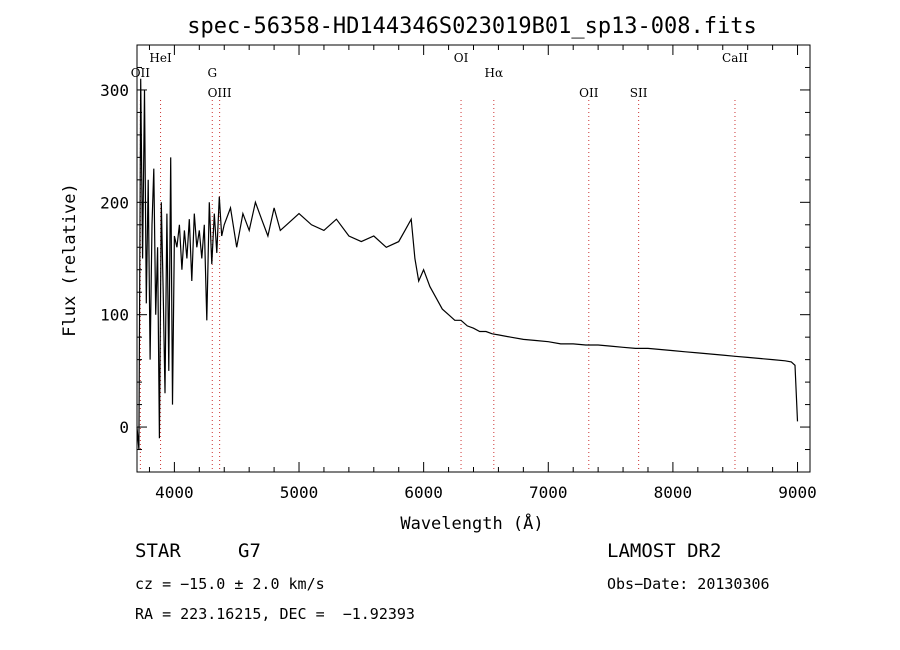  I want to click on y-tick-label: 0, so click(124, 427).